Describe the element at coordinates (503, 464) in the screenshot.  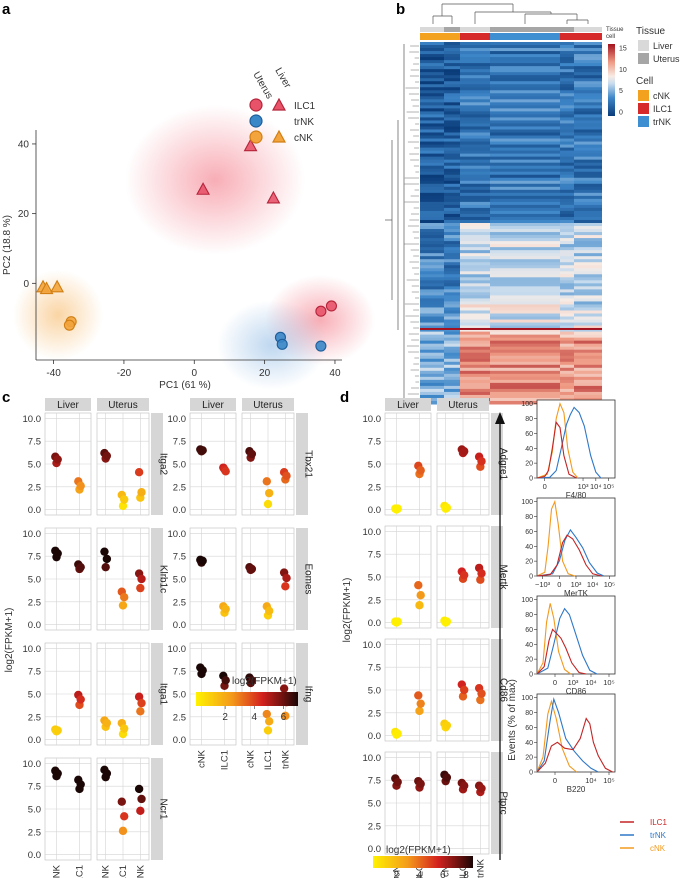
I see `gene-strip-label: Adgre1` at that location.